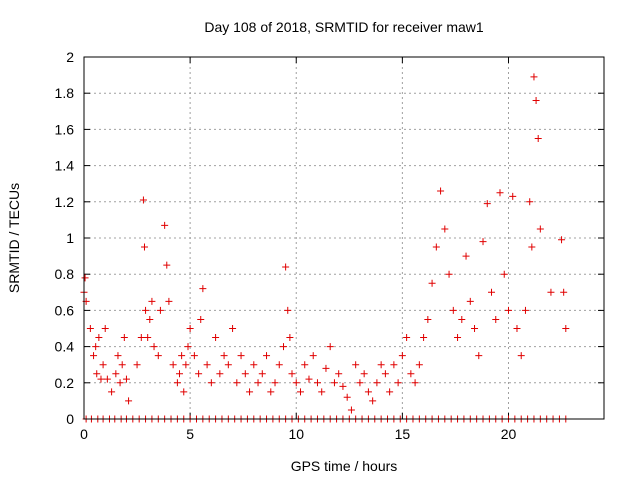  I want to click on y-tick-label: 1.4, so click(65, 166).